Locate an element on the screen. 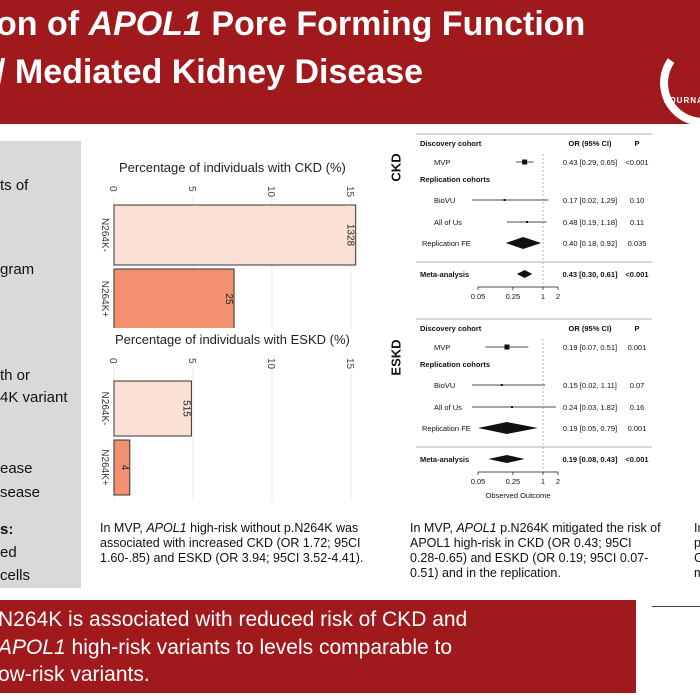 This screenshot has height=700, width=700. or-value: 0.48 [0.19, 1.18] is located at coordinates (590, 222).